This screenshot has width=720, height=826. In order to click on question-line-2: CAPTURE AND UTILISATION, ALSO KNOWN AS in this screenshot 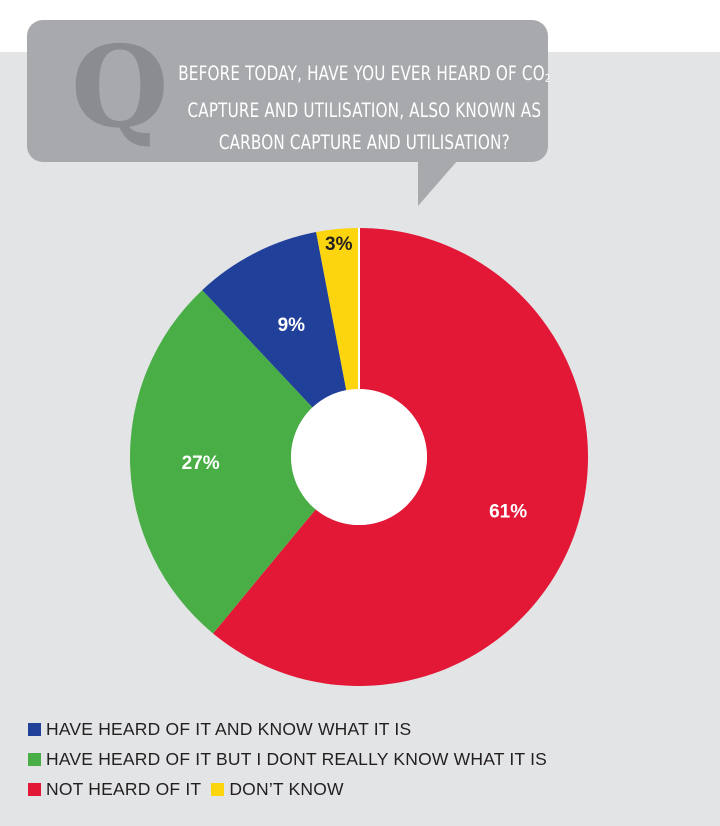, I will do `click(364, 110)`.